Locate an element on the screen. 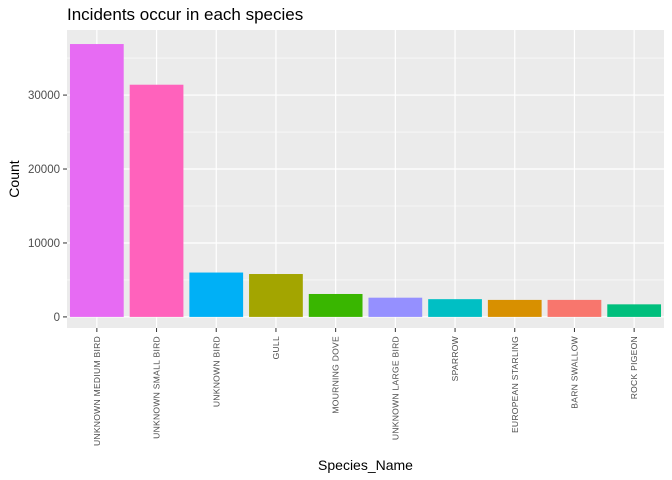  y-tick-label: 30000 is located at coordinates (44, 96).